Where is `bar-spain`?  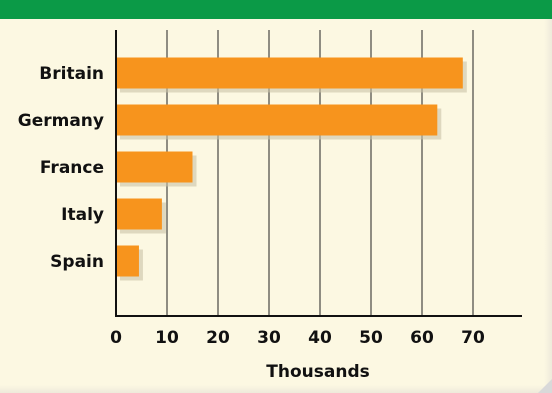 bar-spain is located at coordinates (127, 261).